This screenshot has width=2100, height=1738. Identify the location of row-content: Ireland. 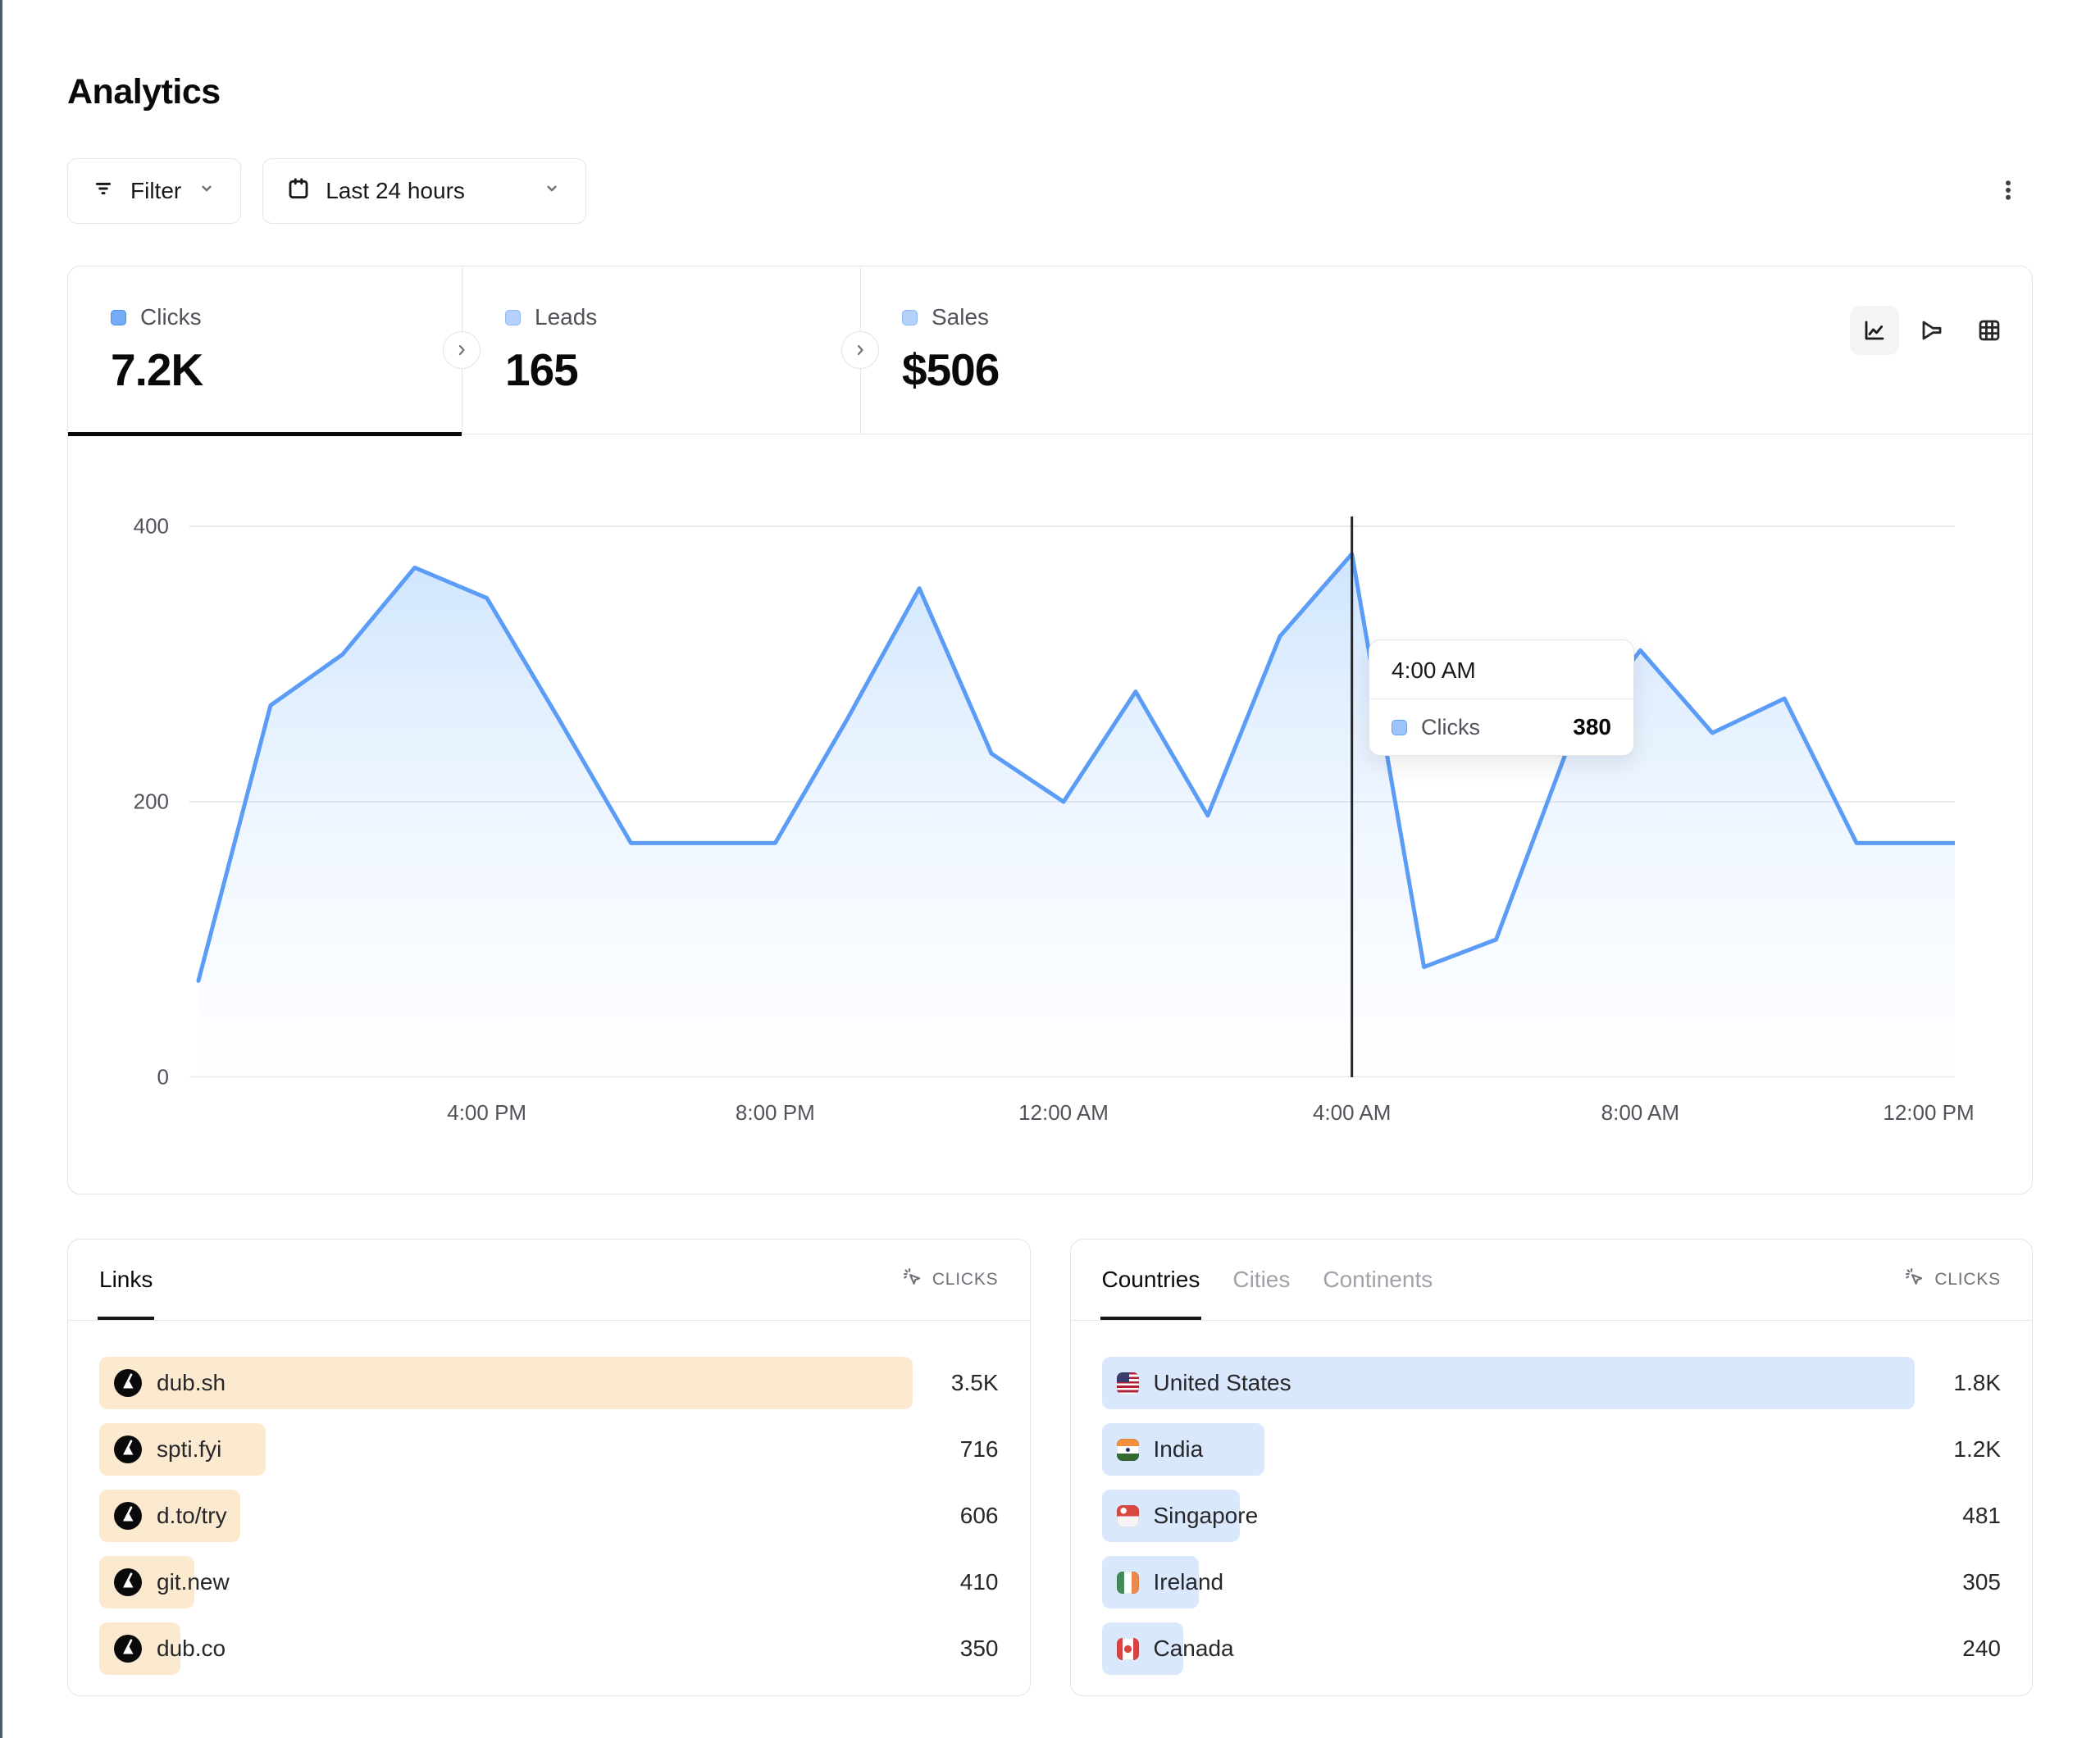
(1163, 1582).